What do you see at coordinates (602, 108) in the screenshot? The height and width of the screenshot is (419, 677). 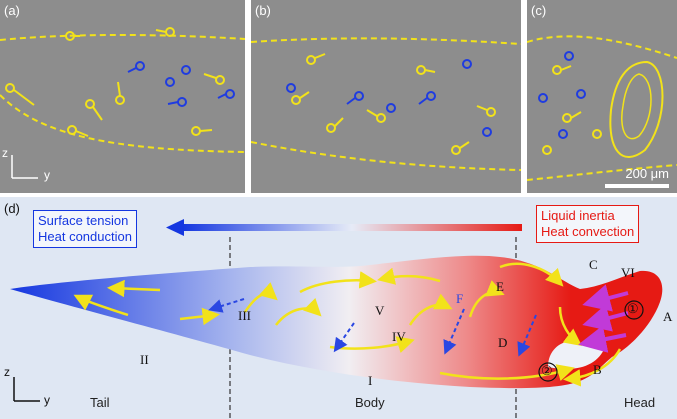 I see `panel-c-graphic` at bounding box center [602, 108].